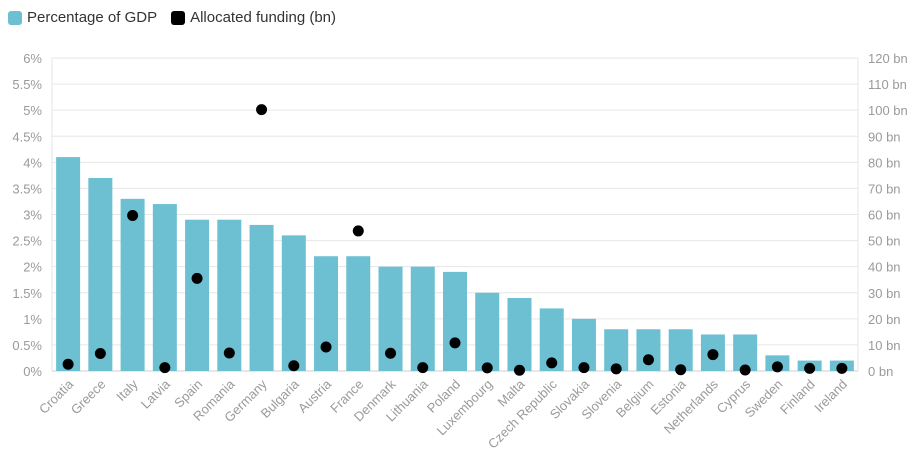 Image resolution: width=920 pixels, height=473 pixels. Describe the element at coordinates (27, 241) in the screenshot. I see `y-left-tick-label: 2.5%` at that location.